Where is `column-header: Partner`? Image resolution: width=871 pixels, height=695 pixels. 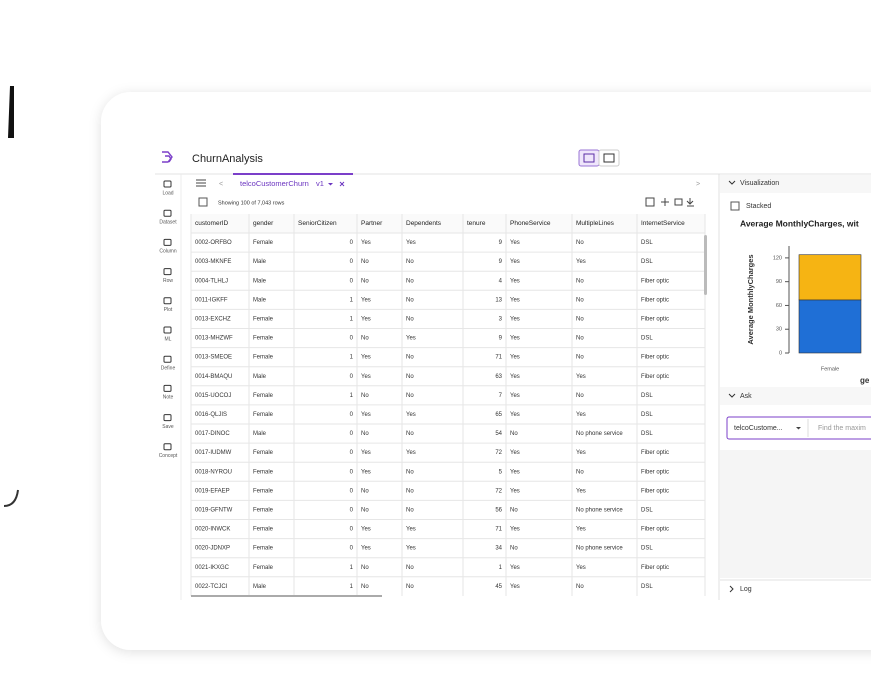 column-header: Partner is located at coordinates (372, 223).